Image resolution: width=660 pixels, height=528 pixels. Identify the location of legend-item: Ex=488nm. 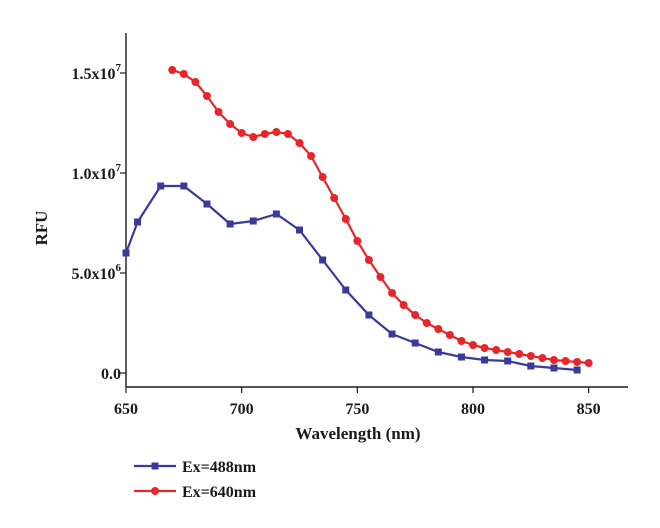
(195, 467).